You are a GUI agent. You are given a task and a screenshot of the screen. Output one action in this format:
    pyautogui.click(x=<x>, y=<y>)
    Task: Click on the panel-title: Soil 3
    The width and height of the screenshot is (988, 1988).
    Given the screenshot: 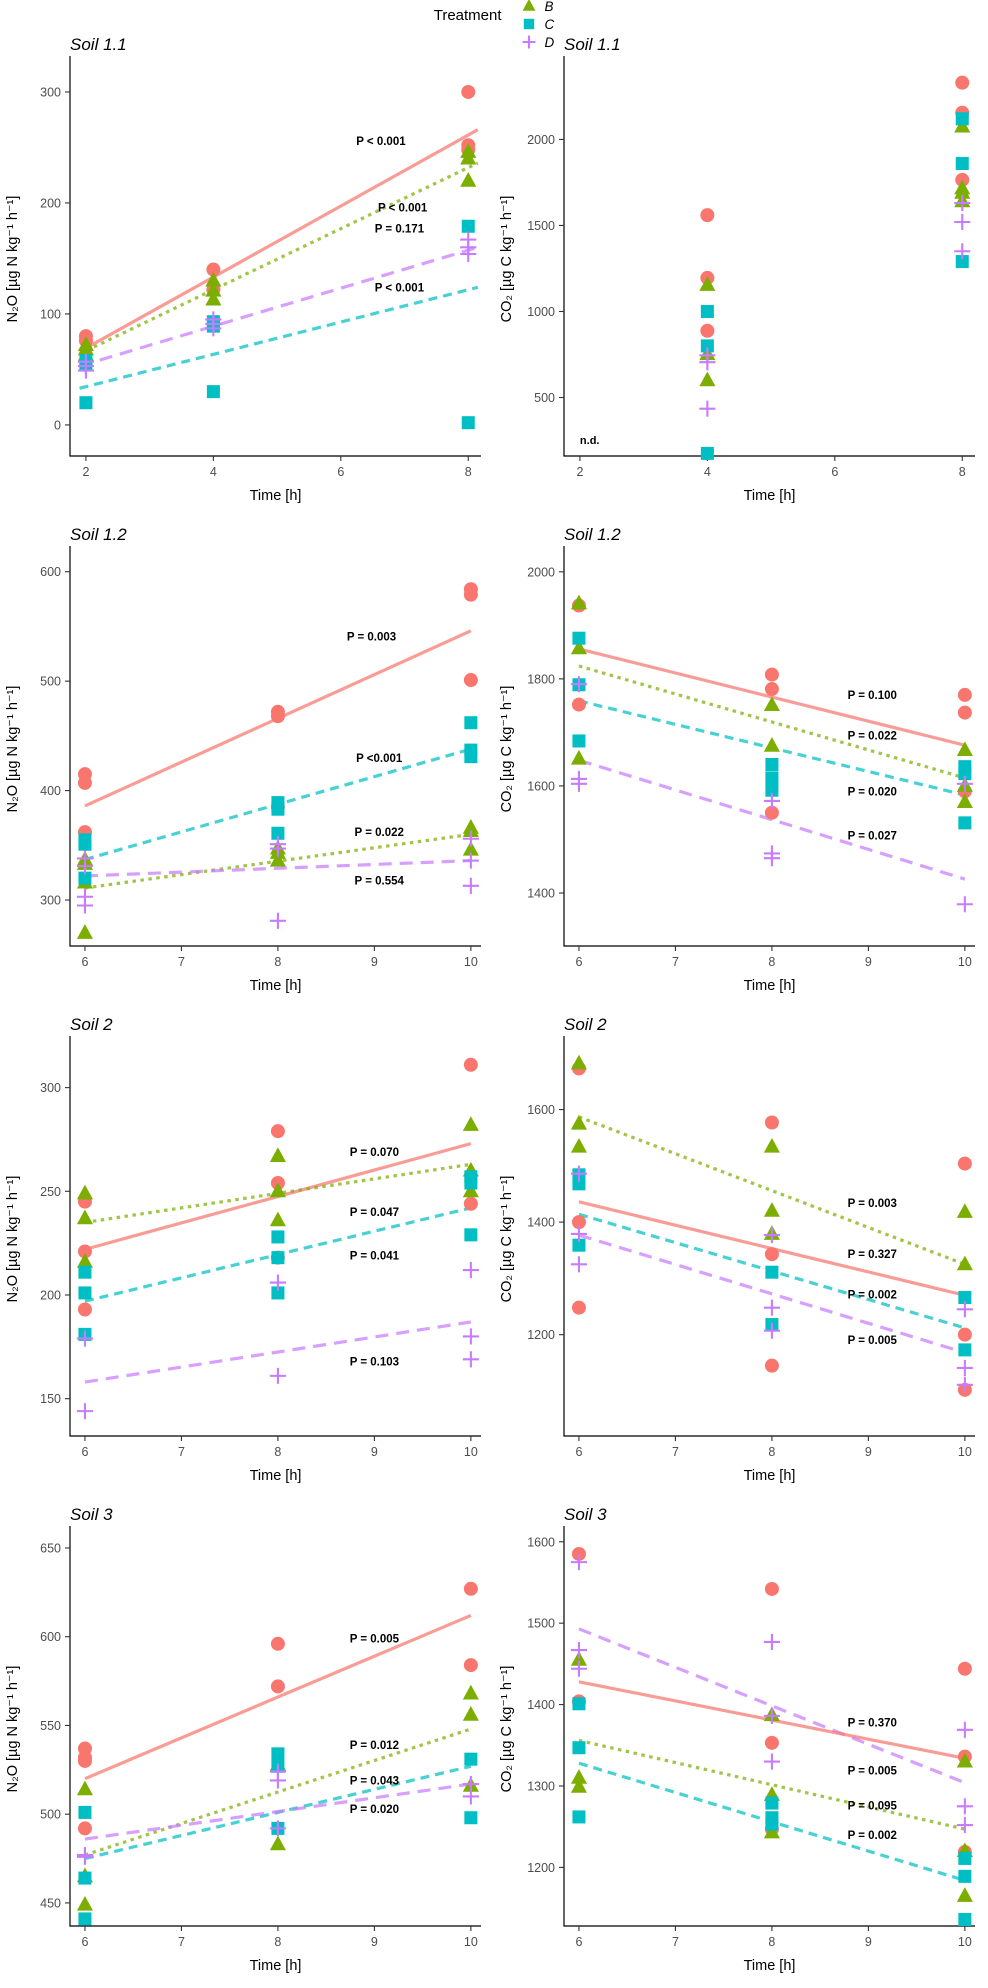 What is the action you would take?
    pyautogui.click(x=585, y=1514)
    